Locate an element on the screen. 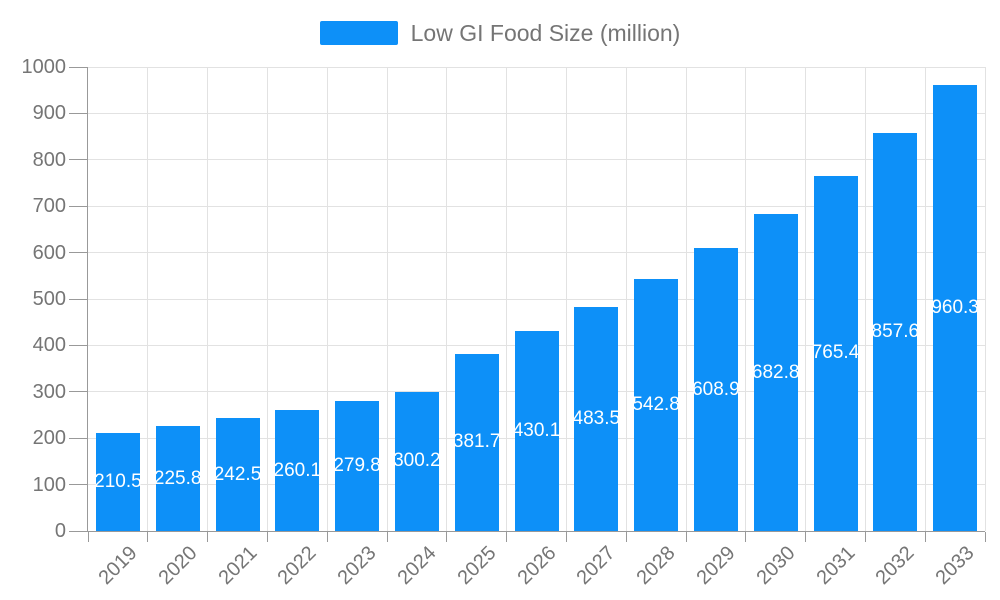  y-tick-label: 300 is located at coordinates (49, 391).